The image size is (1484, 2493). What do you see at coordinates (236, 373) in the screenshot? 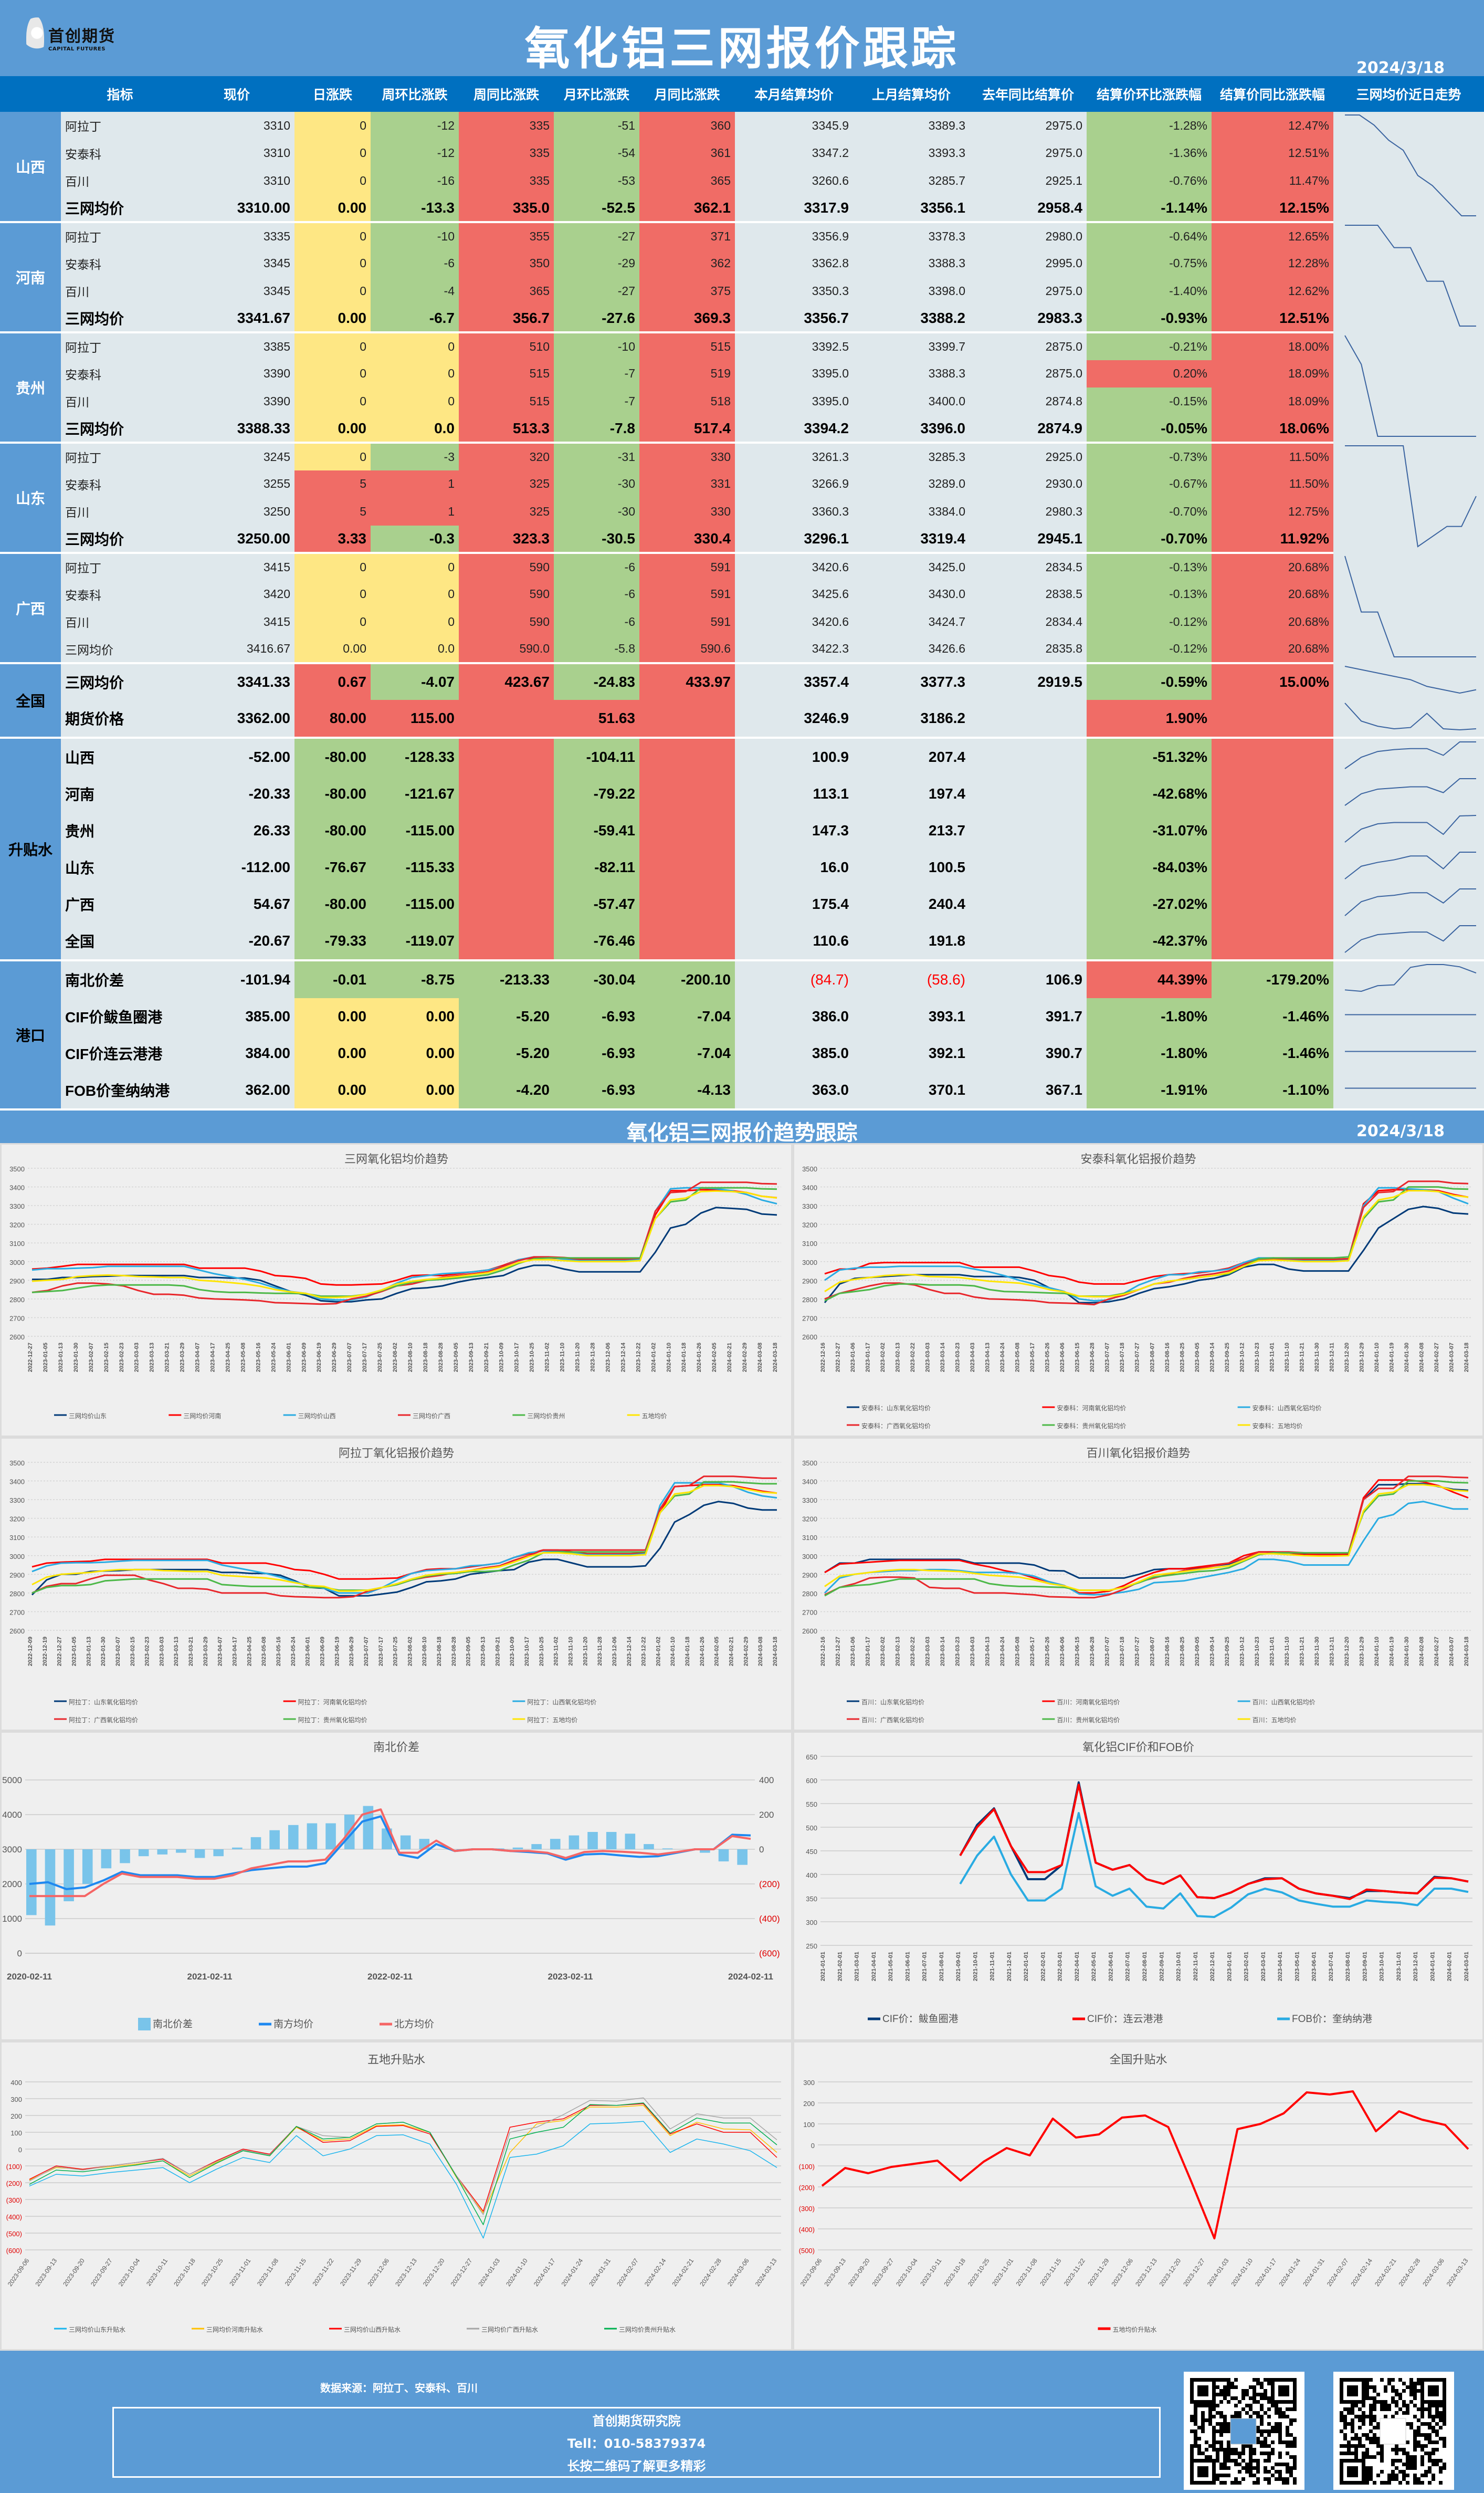
I see `cell-现价: 3390` at bounding box center [236, 373].